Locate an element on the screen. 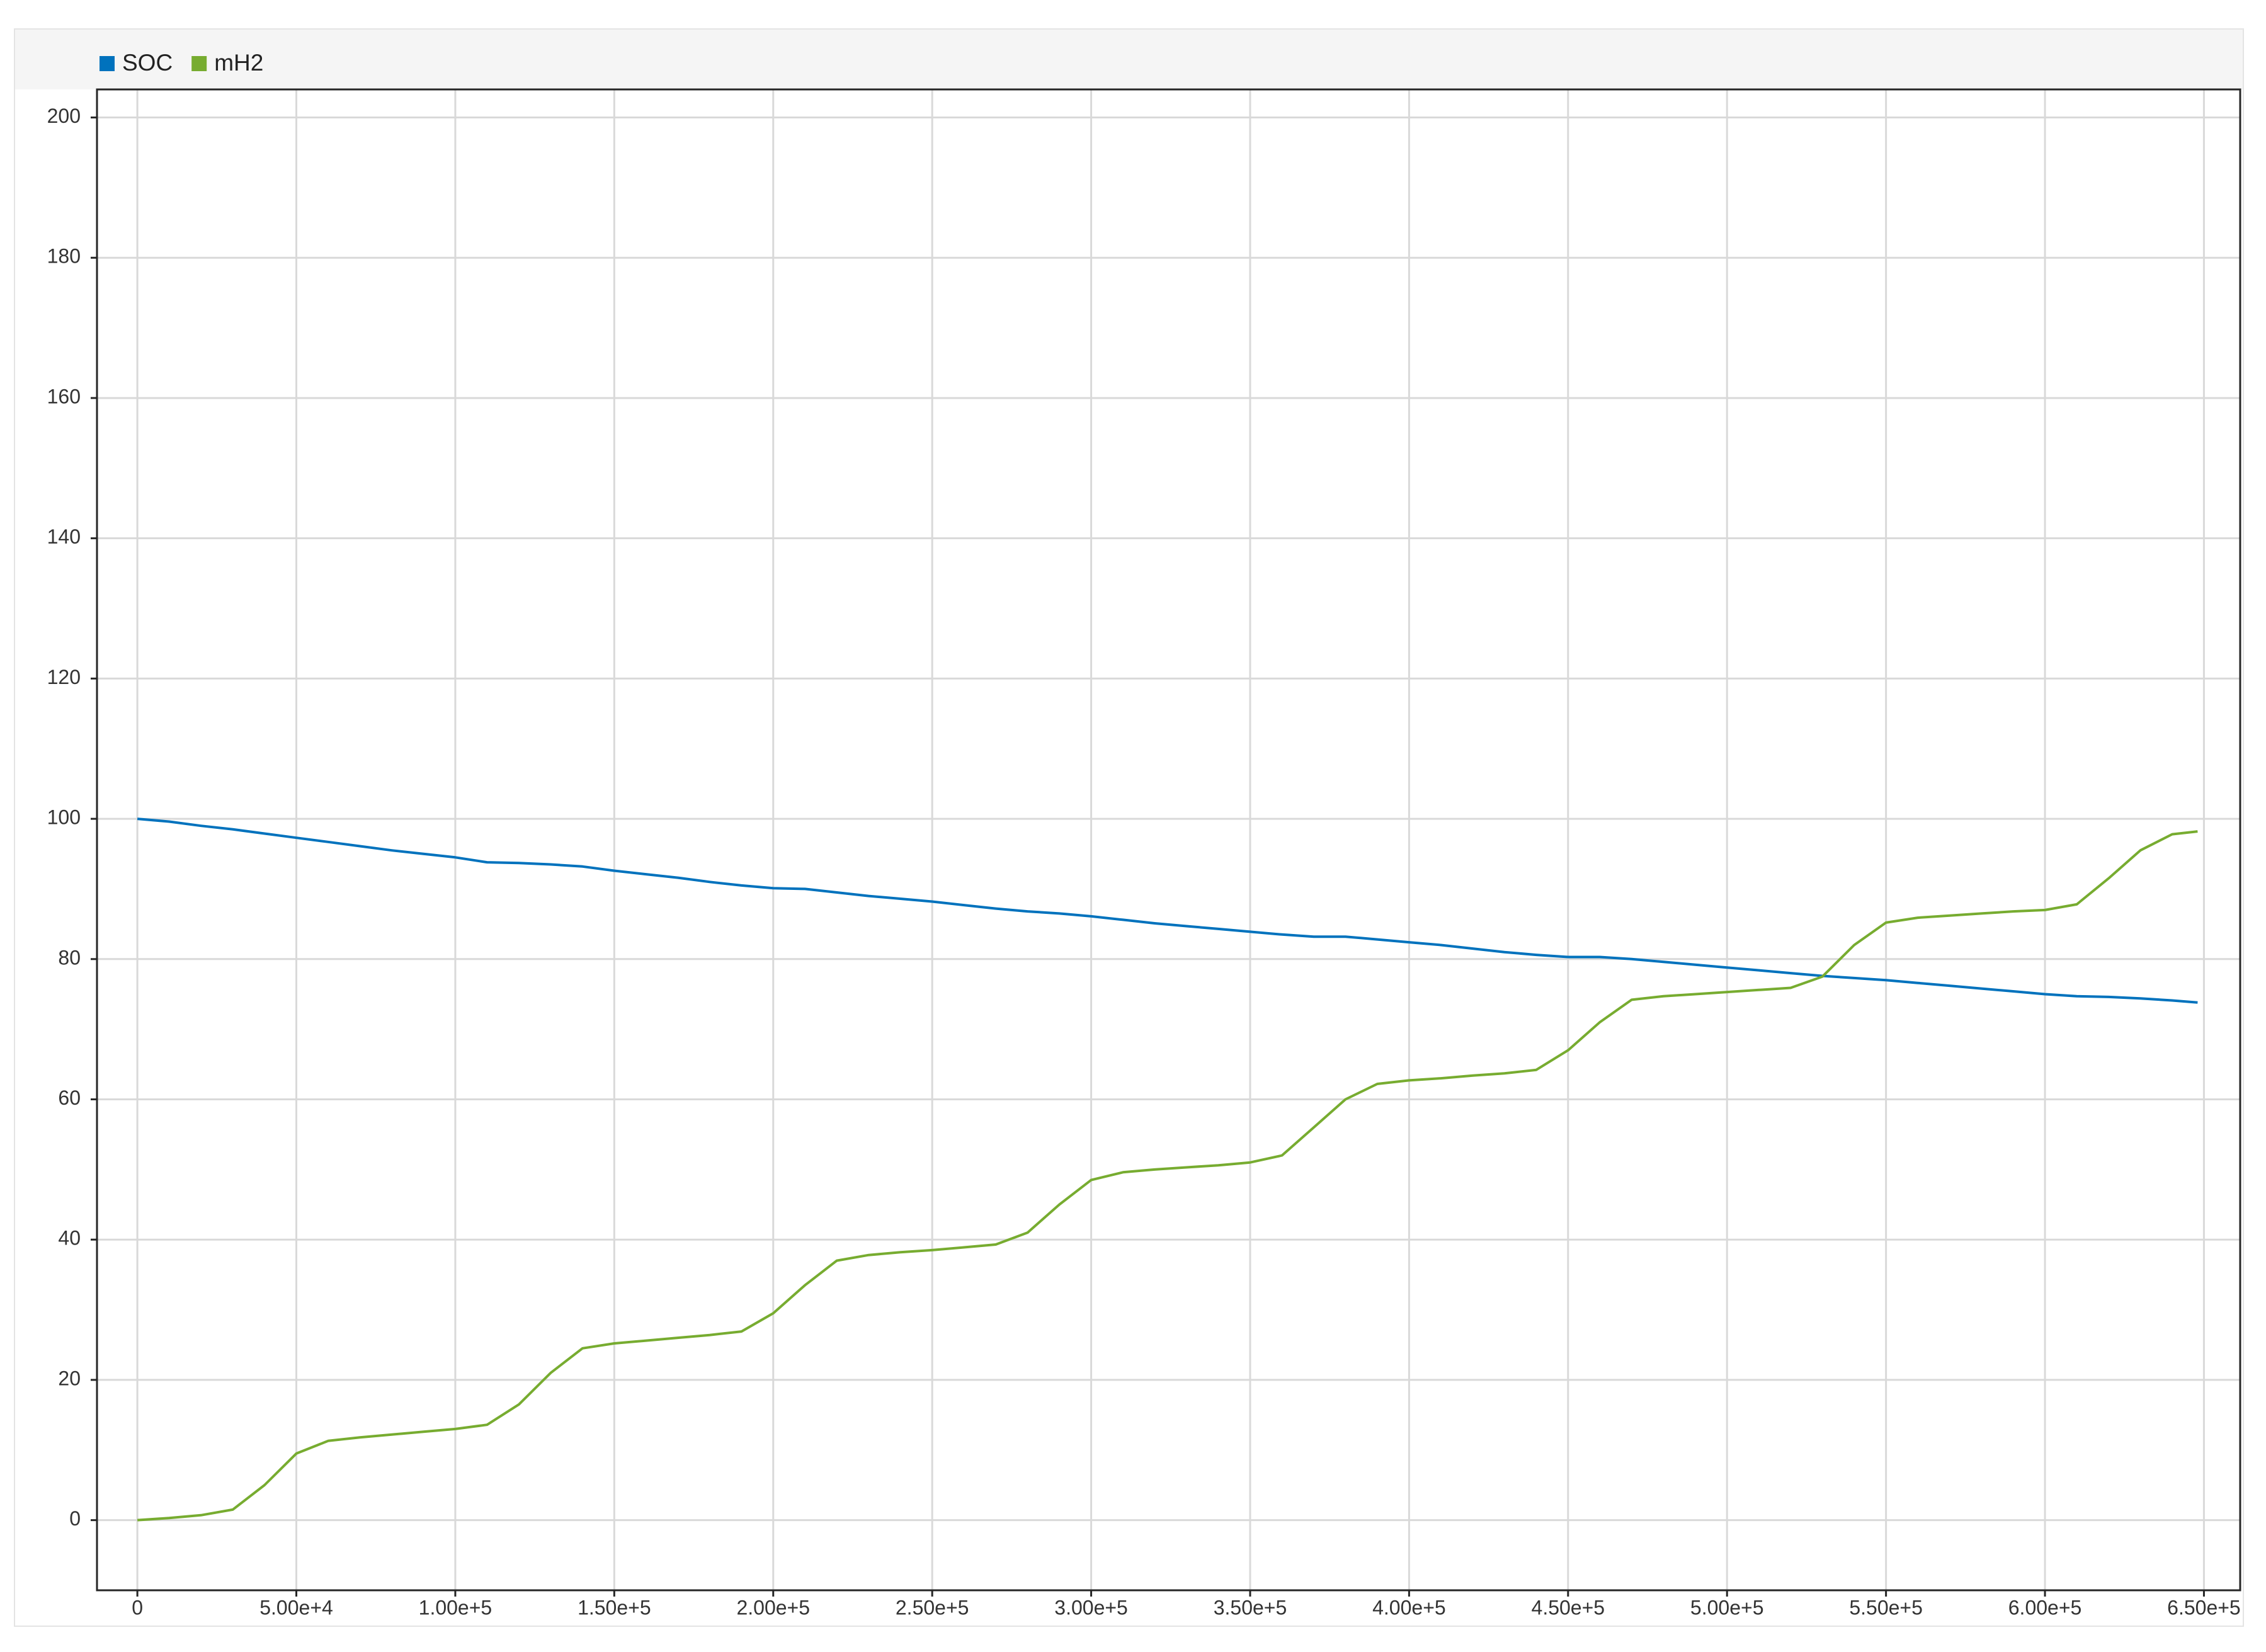 The height and width of the screenshot is (1652, 2266). y-tick-label: 160 is located at coordinates (64, 396).